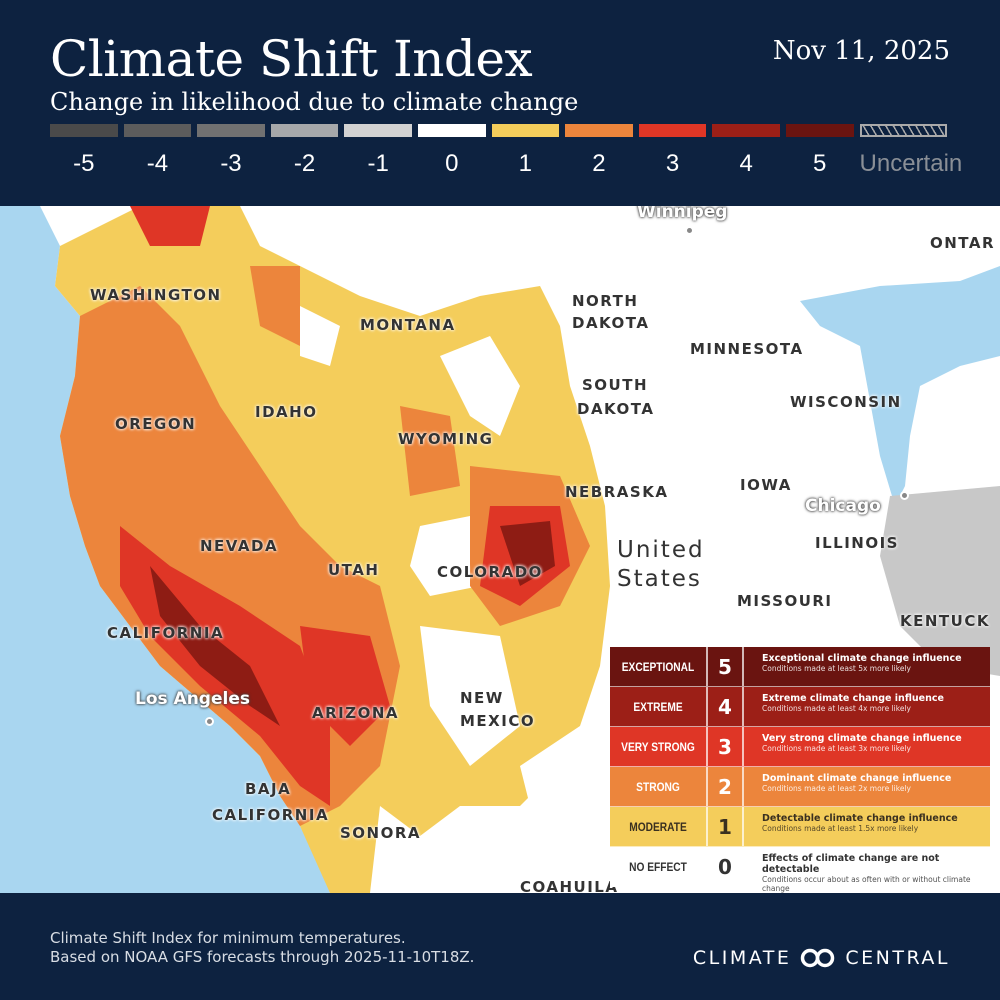 The image size is (1000, 1000). Describe the element at coordinates (291, 59) in the screenshot. I see `page-title: Climate Shift Index` at that location.